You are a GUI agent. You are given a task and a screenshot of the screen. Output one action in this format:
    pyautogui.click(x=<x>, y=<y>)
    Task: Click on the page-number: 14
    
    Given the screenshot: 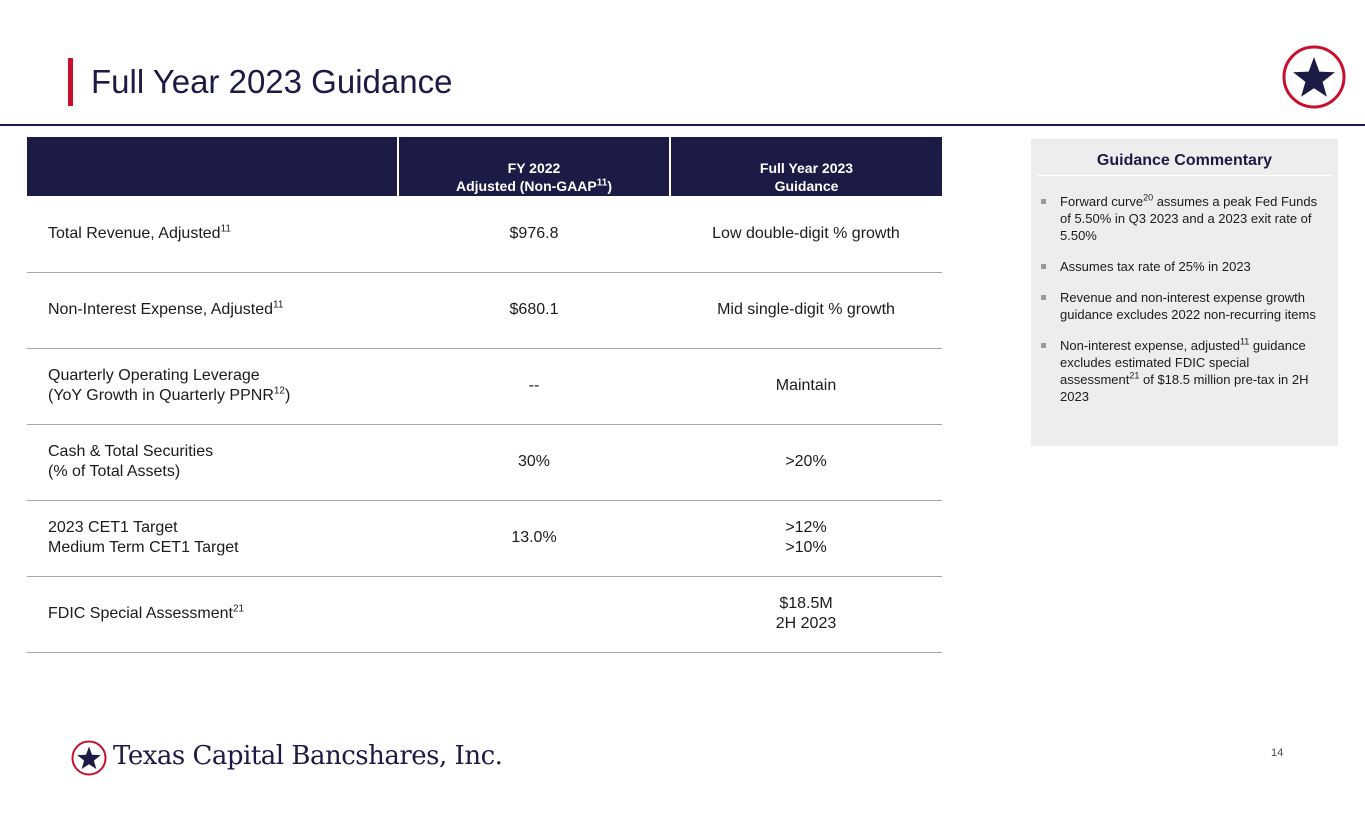 What is the action you would take?
    pyautogui.click(x=1277, y=753)
    